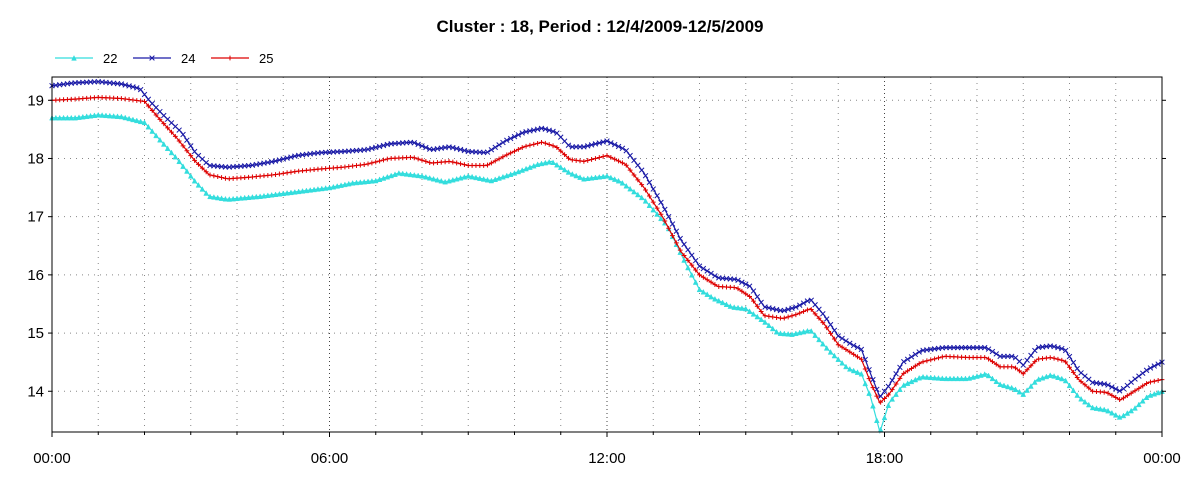  What do you see at coordinates (35, 100) in the screenshot?
I see `y-tick-label: 19` at bounding box center [35, 100].